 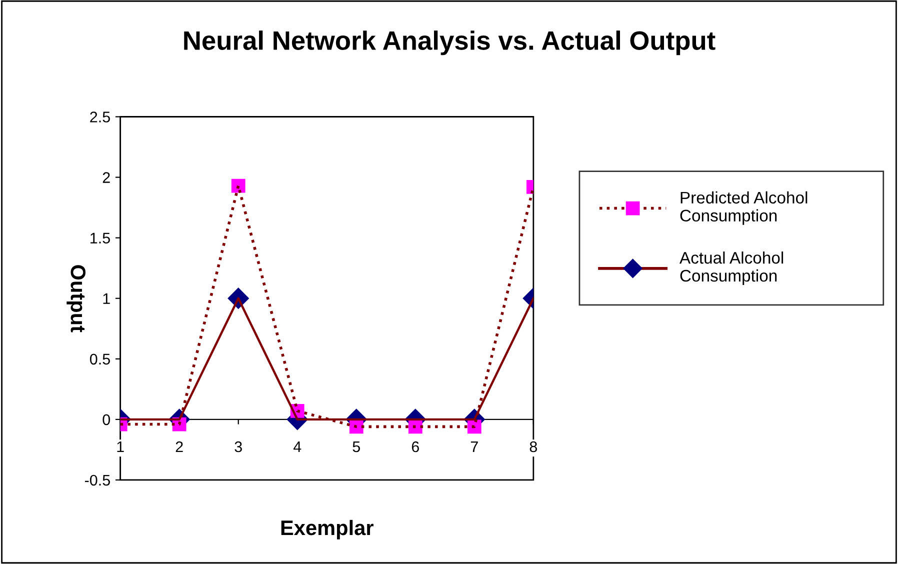 I want to click on y-tick-label: 1.5, so click(x=100, y=238).